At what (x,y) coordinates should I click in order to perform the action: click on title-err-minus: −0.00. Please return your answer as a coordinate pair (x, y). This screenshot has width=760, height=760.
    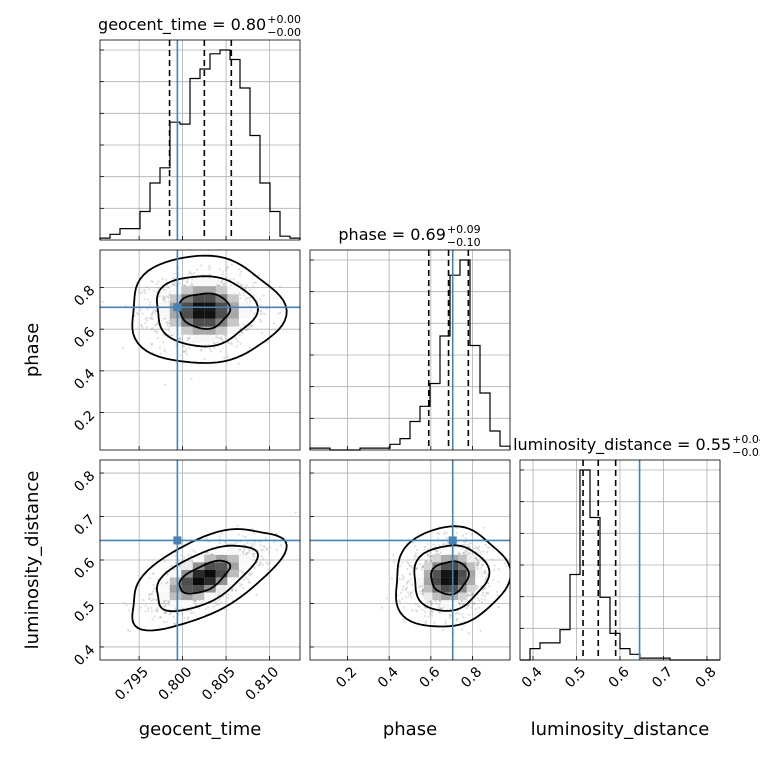
    Looking at the image, I should click on (284, 32).